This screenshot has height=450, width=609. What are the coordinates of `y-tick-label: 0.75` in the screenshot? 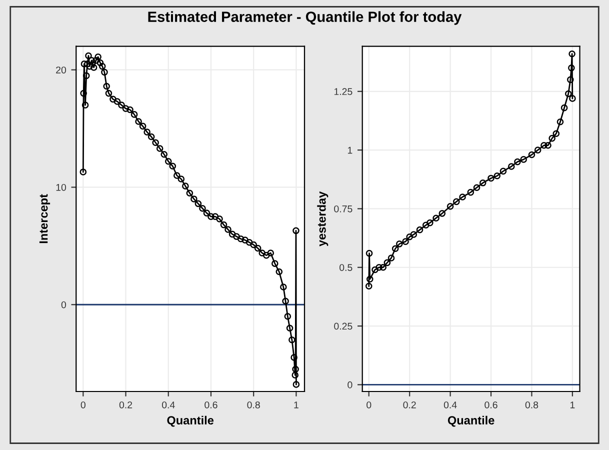 It's located at (343, 208).